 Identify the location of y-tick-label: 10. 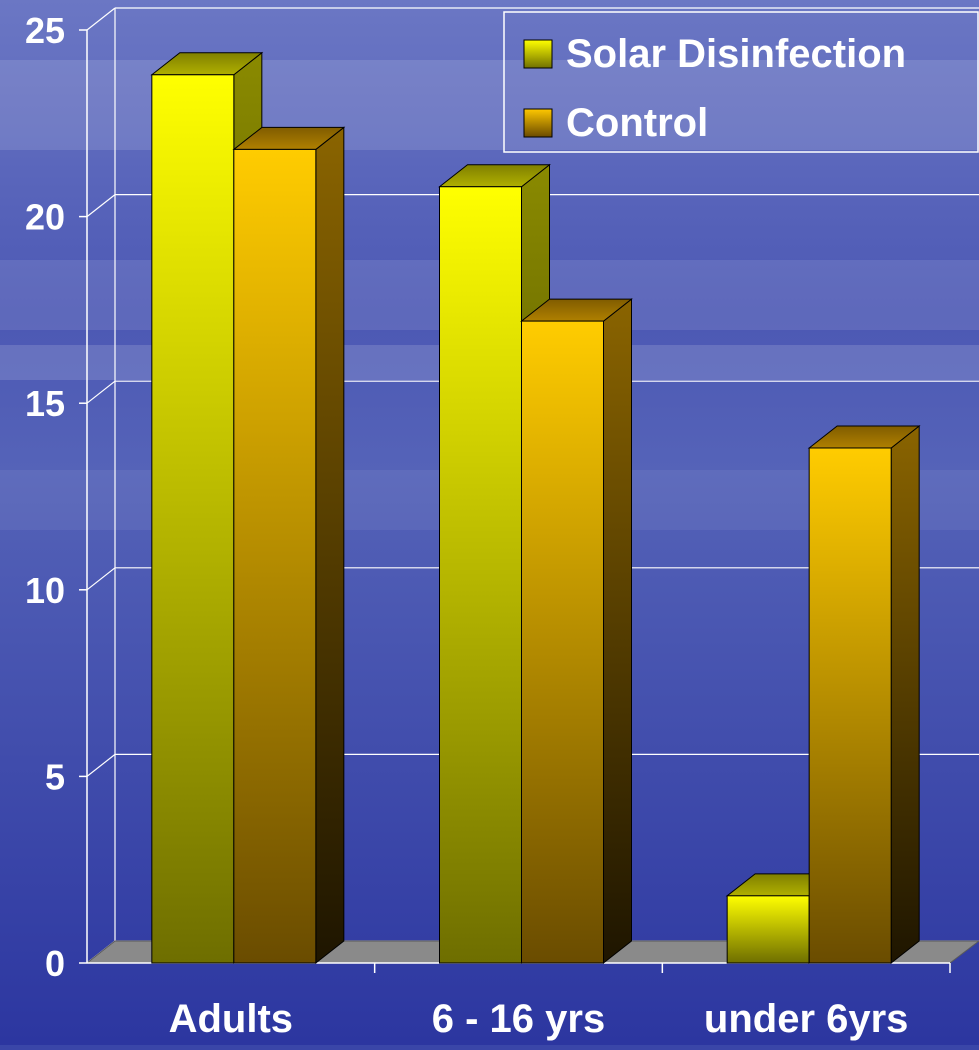
(45, 590).